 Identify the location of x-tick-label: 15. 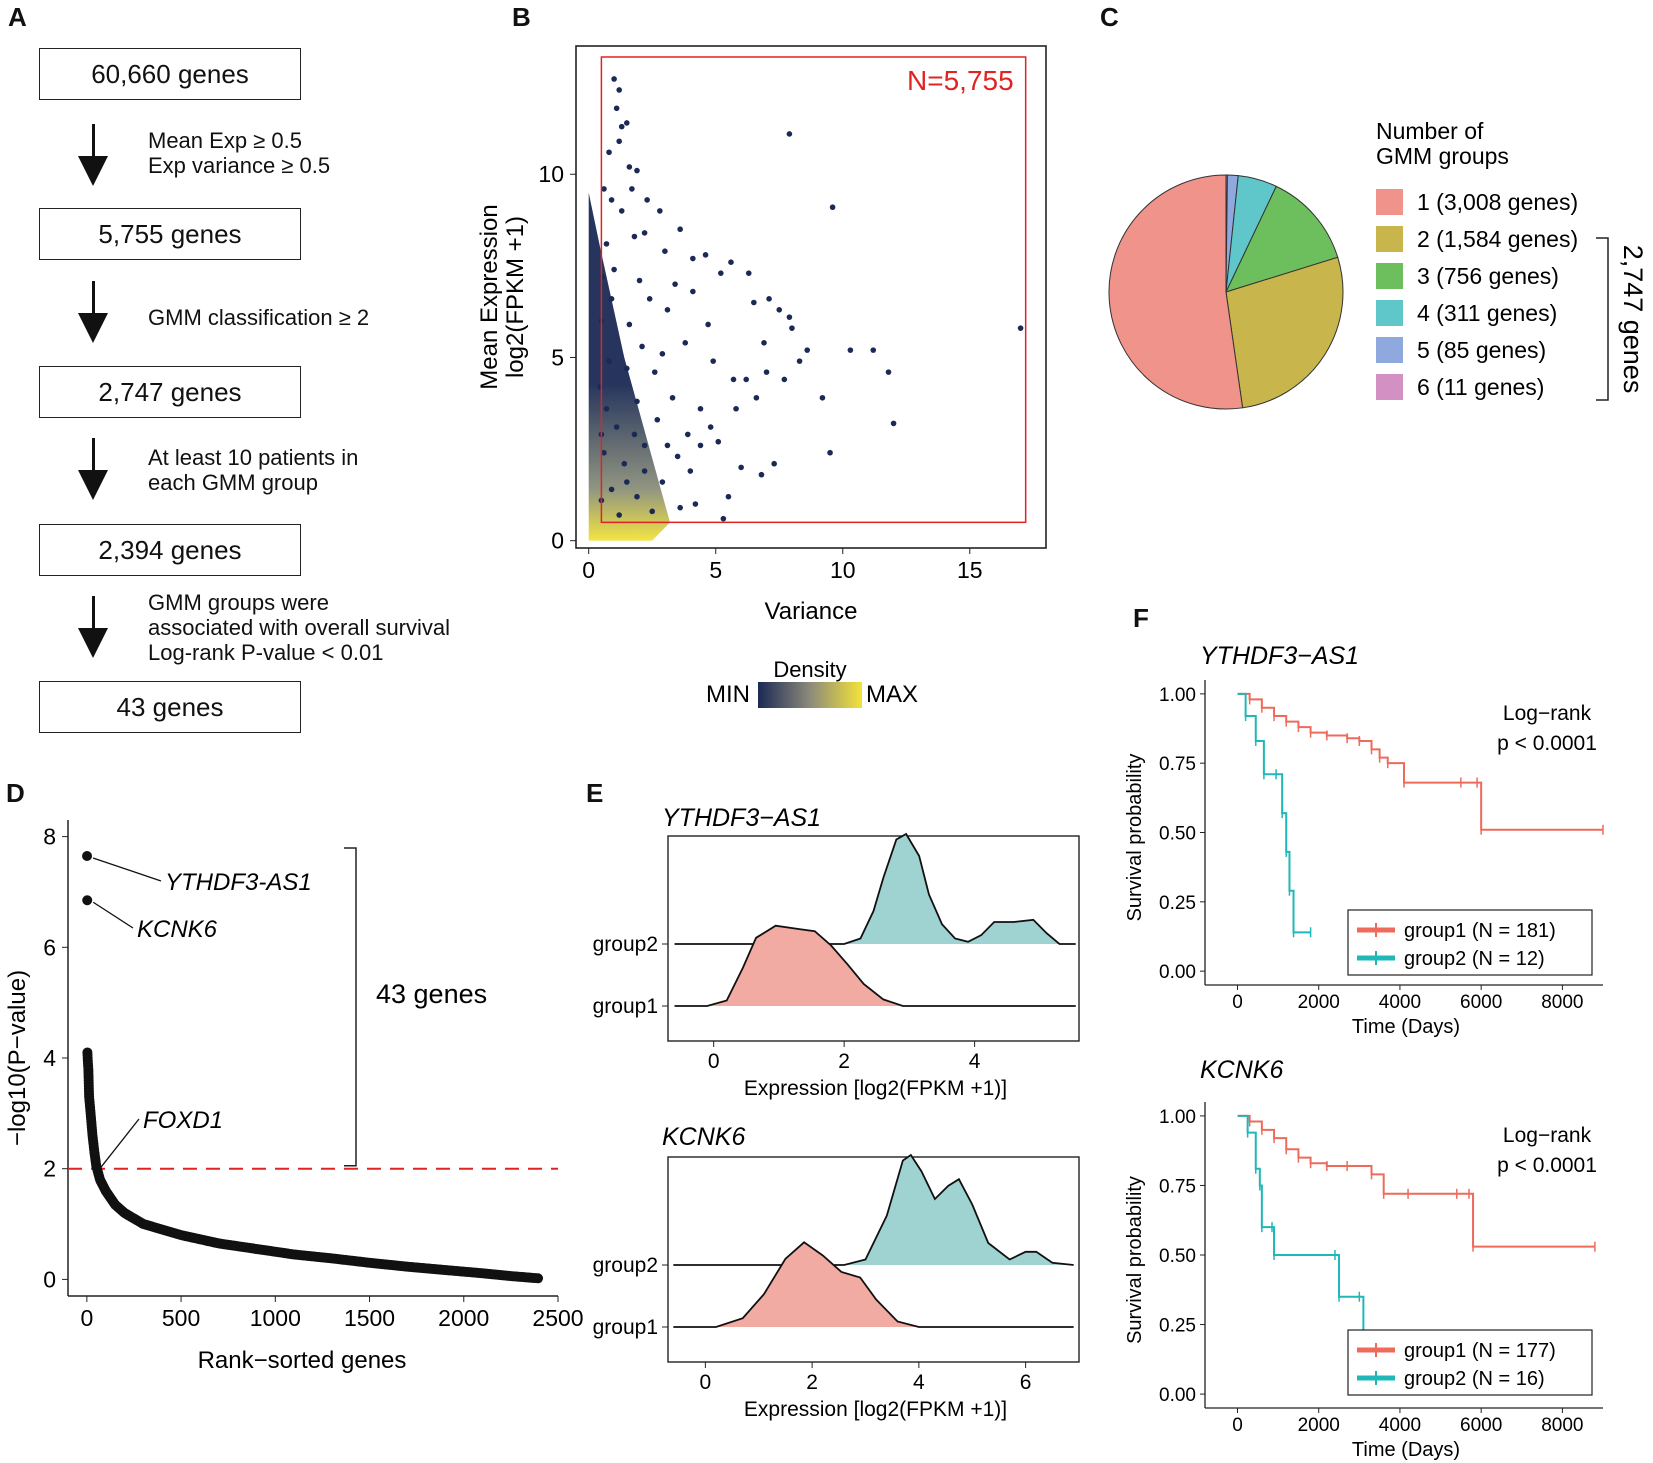
(970, 570).